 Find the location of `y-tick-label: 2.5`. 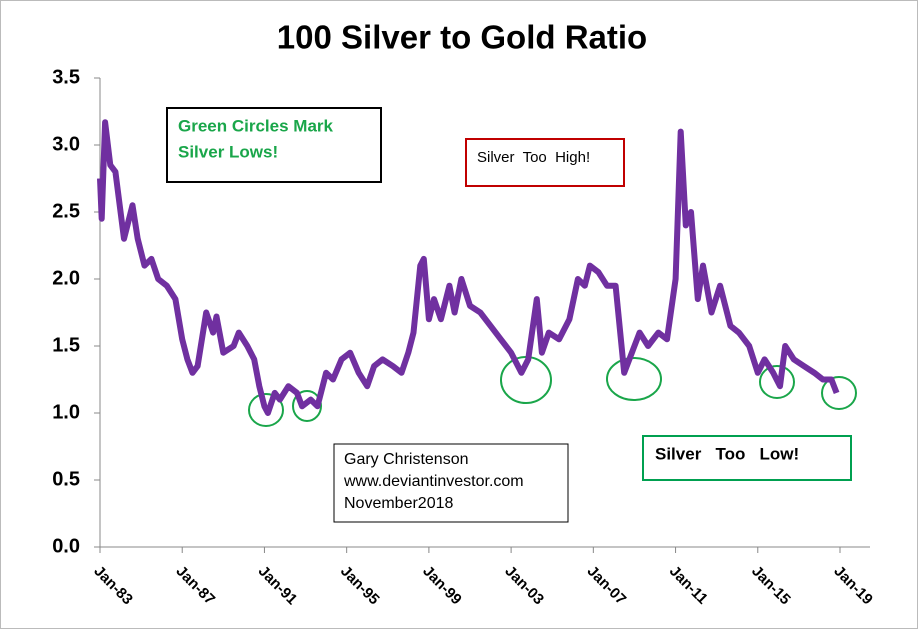

y-tick-label: 2.5 is located at coordinates (66, 211).